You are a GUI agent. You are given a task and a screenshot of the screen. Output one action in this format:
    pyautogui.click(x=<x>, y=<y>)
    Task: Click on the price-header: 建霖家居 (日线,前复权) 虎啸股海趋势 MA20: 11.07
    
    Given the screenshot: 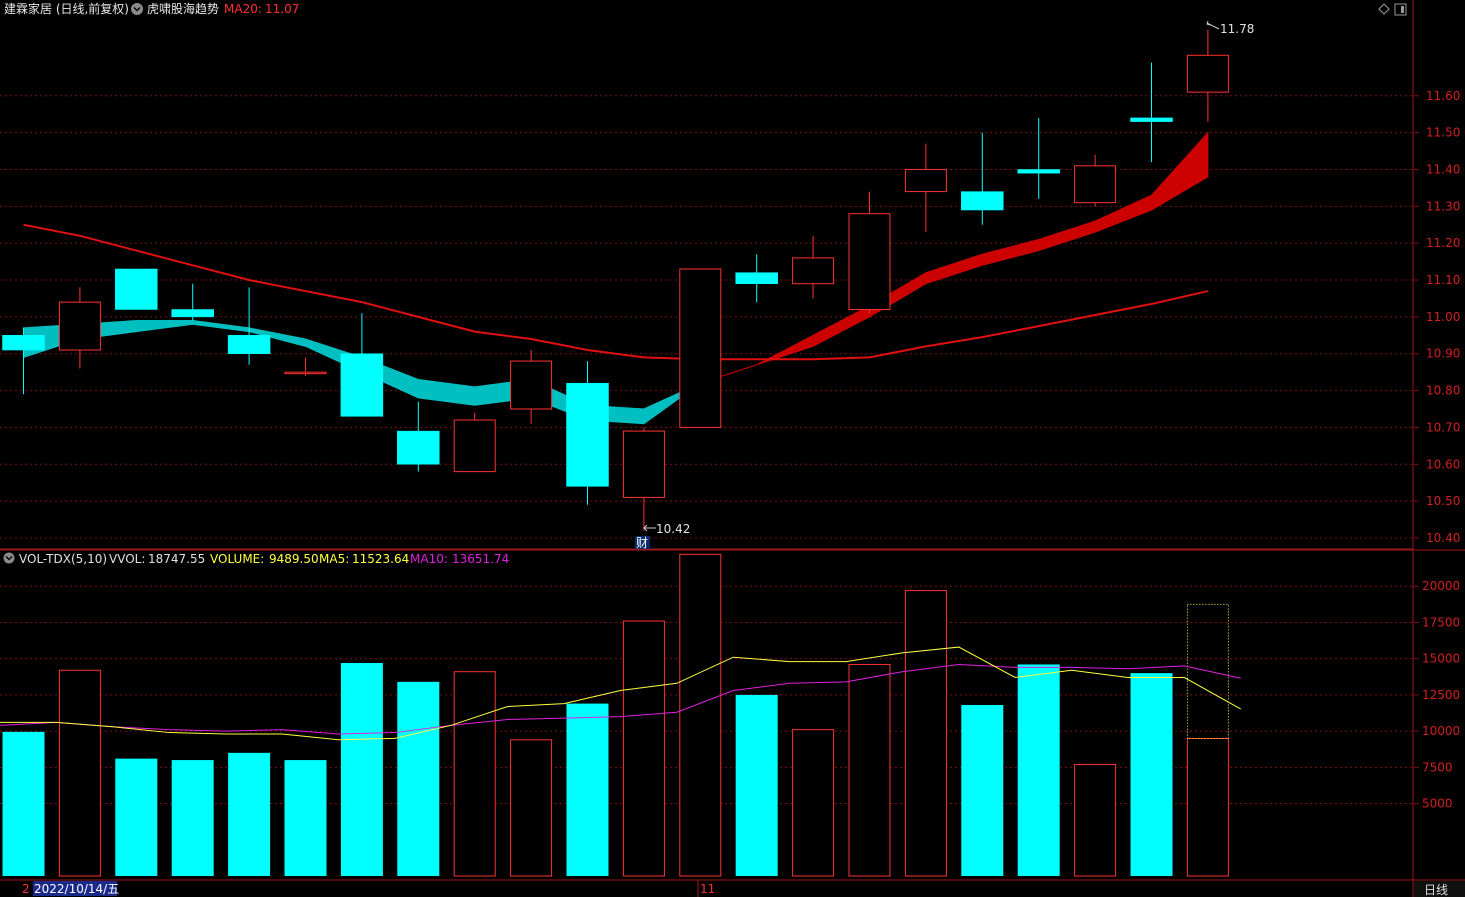 What is the action you would take?
    pyautogui.click(x=151, y=8)
    